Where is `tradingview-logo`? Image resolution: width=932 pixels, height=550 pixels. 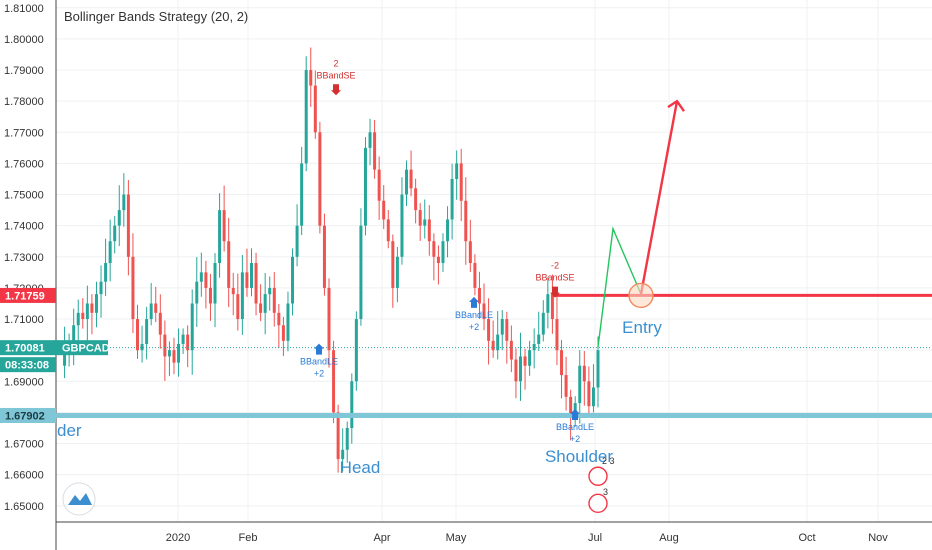
tradingview-logo is located at coordinates (79, 499).